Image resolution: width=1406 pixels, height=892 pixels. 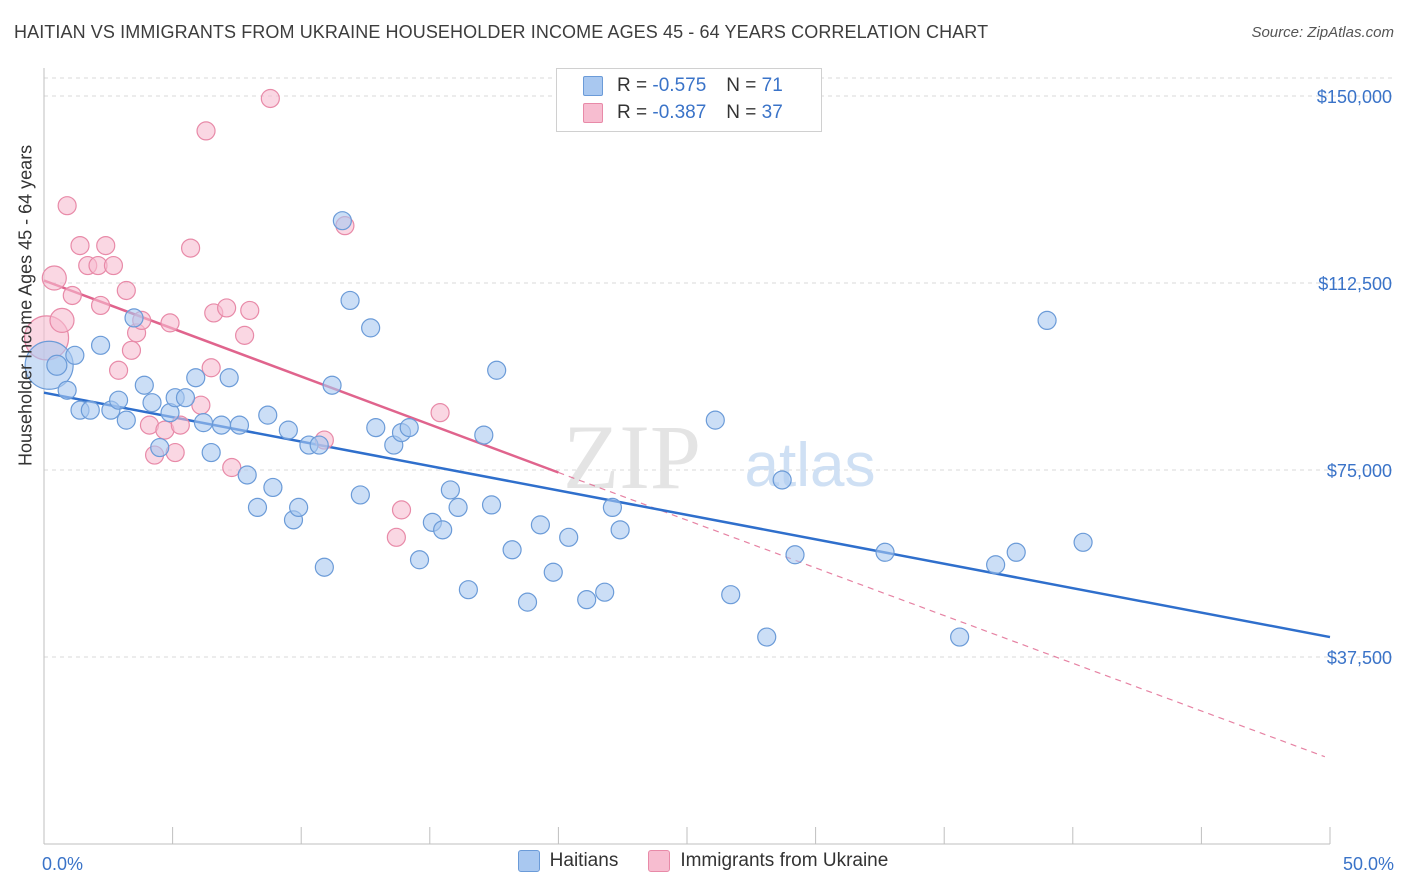 I want to click on legend-label-haitians: Haitians, so click(x=584, y=860).